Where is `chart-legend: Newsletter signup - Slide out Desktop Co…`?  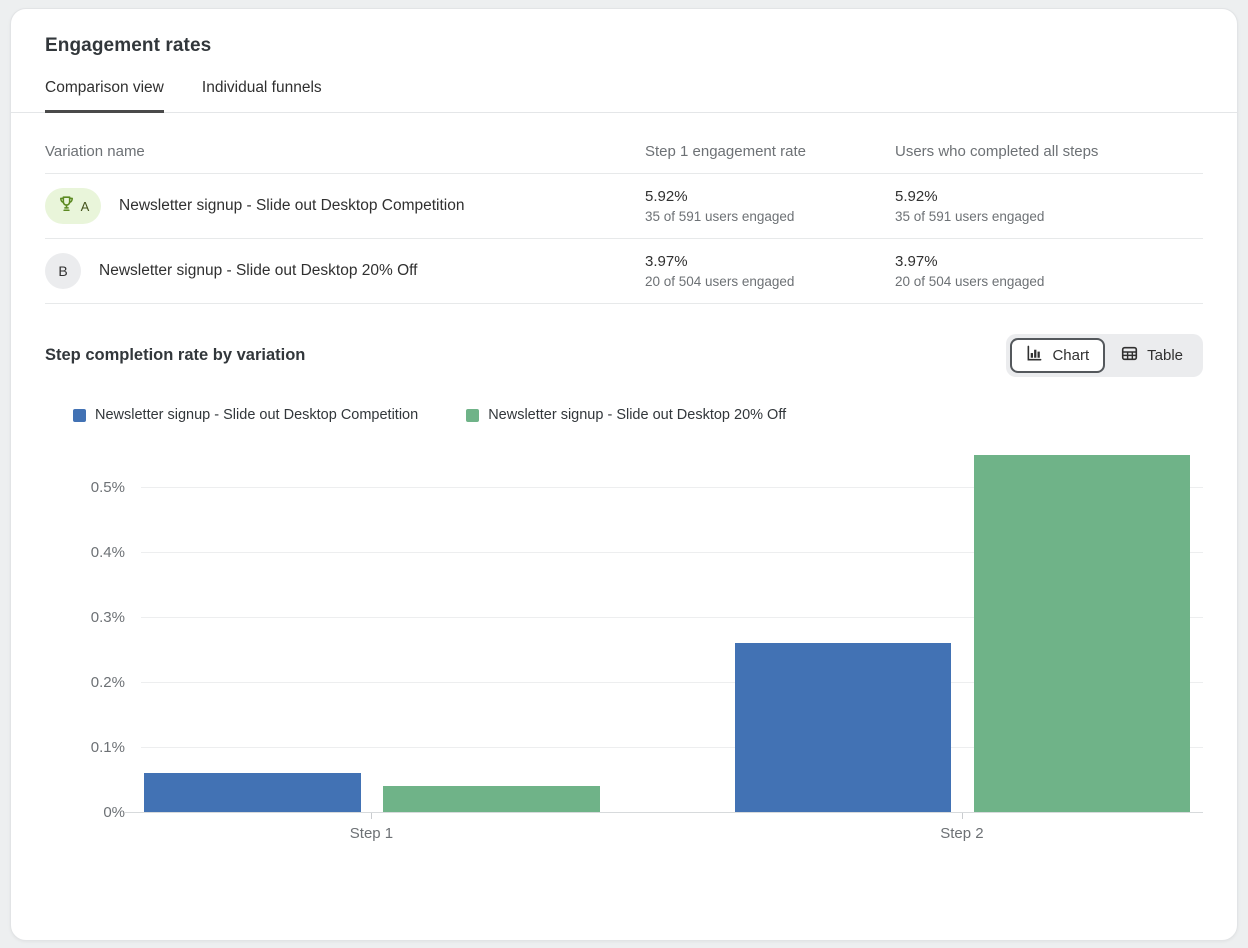
chart-legend: Newsletter signup - Slide out Desktop Co… is located at coordinates (624, 415).